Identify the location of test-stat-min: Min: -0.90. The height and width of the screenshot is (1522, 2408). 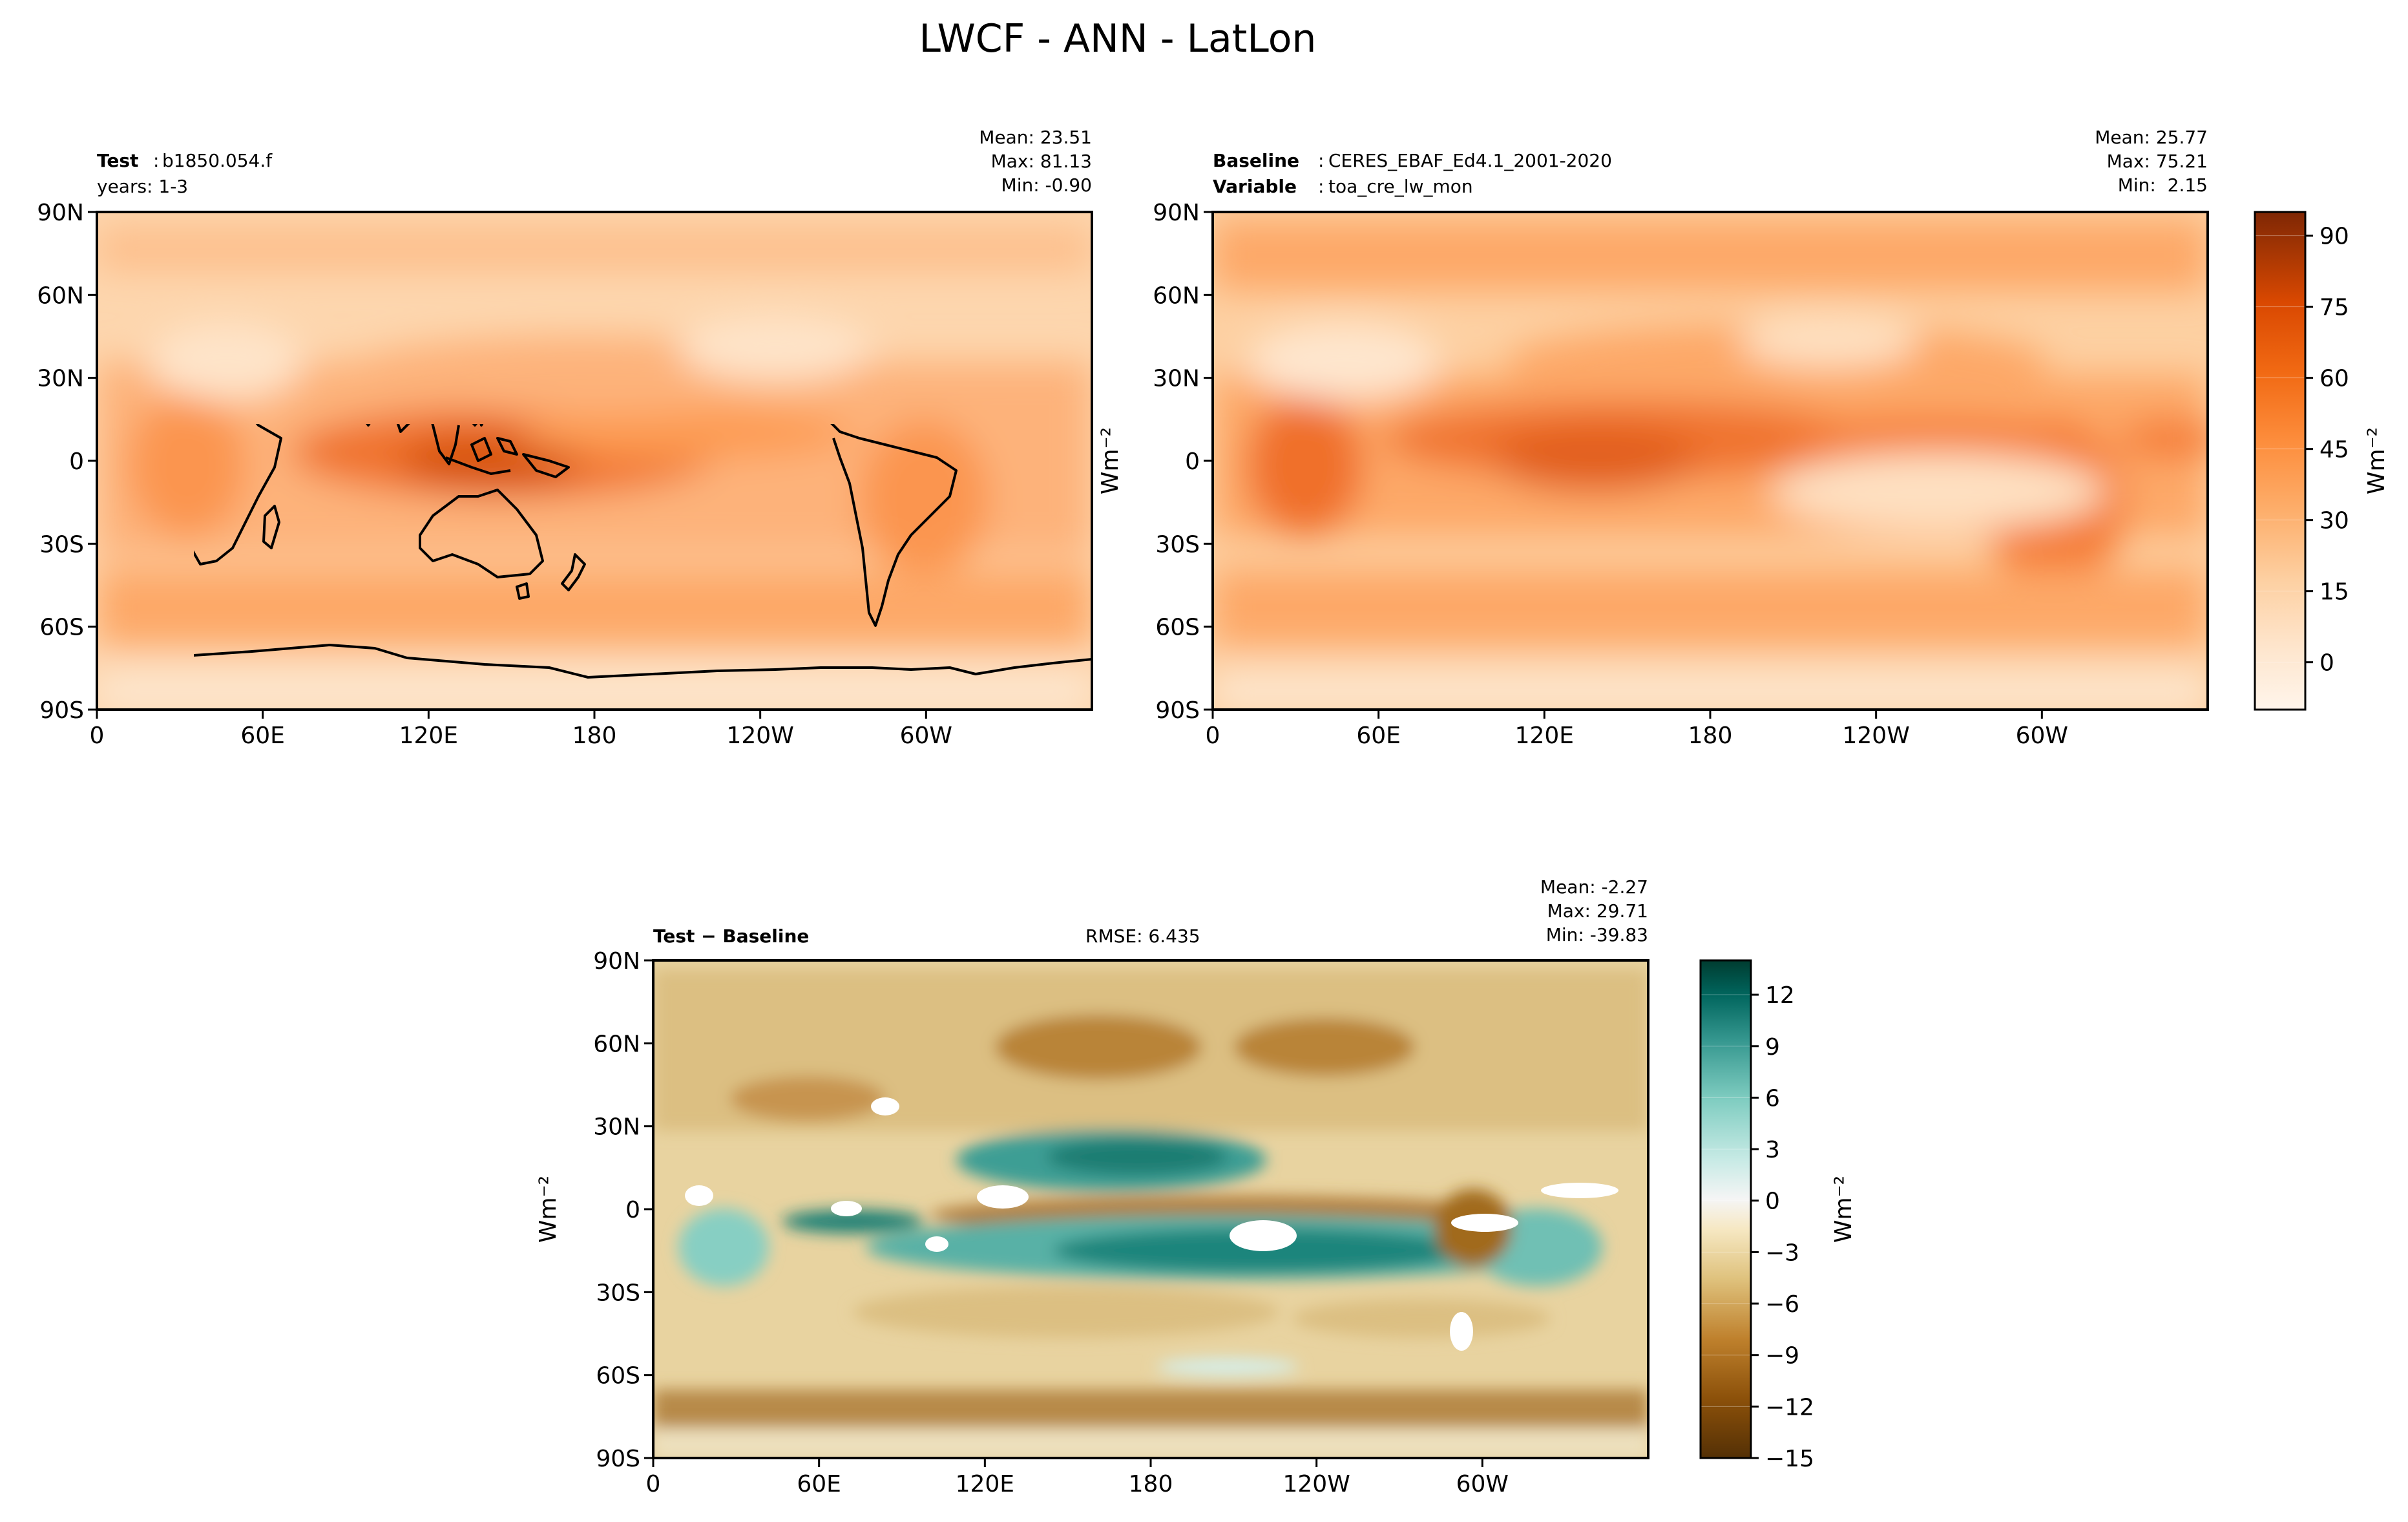
(1046, 185).